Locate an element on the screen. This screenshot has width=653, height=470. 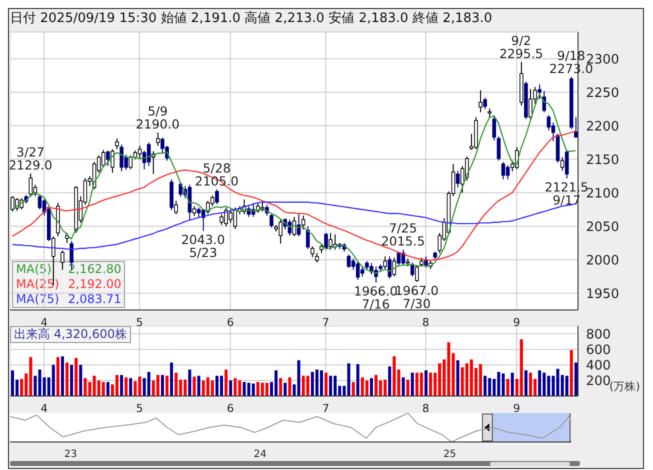
text: MA(75) is located at coordinates (38, 299).